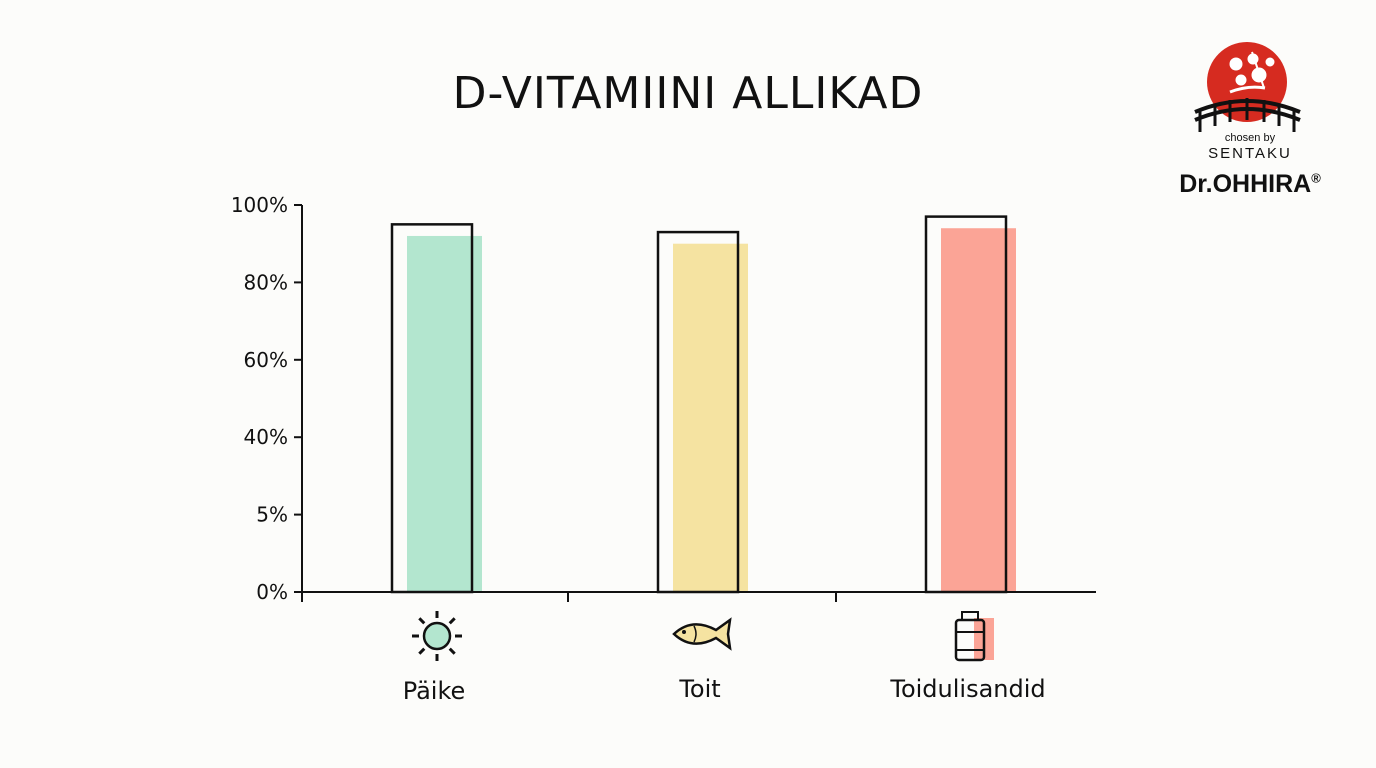 The width and height of the screenshot is (1376, 768). Describe the element at coordinates (266, 282) in the screenshot. I see `y-tick-label: 80%` at that location.